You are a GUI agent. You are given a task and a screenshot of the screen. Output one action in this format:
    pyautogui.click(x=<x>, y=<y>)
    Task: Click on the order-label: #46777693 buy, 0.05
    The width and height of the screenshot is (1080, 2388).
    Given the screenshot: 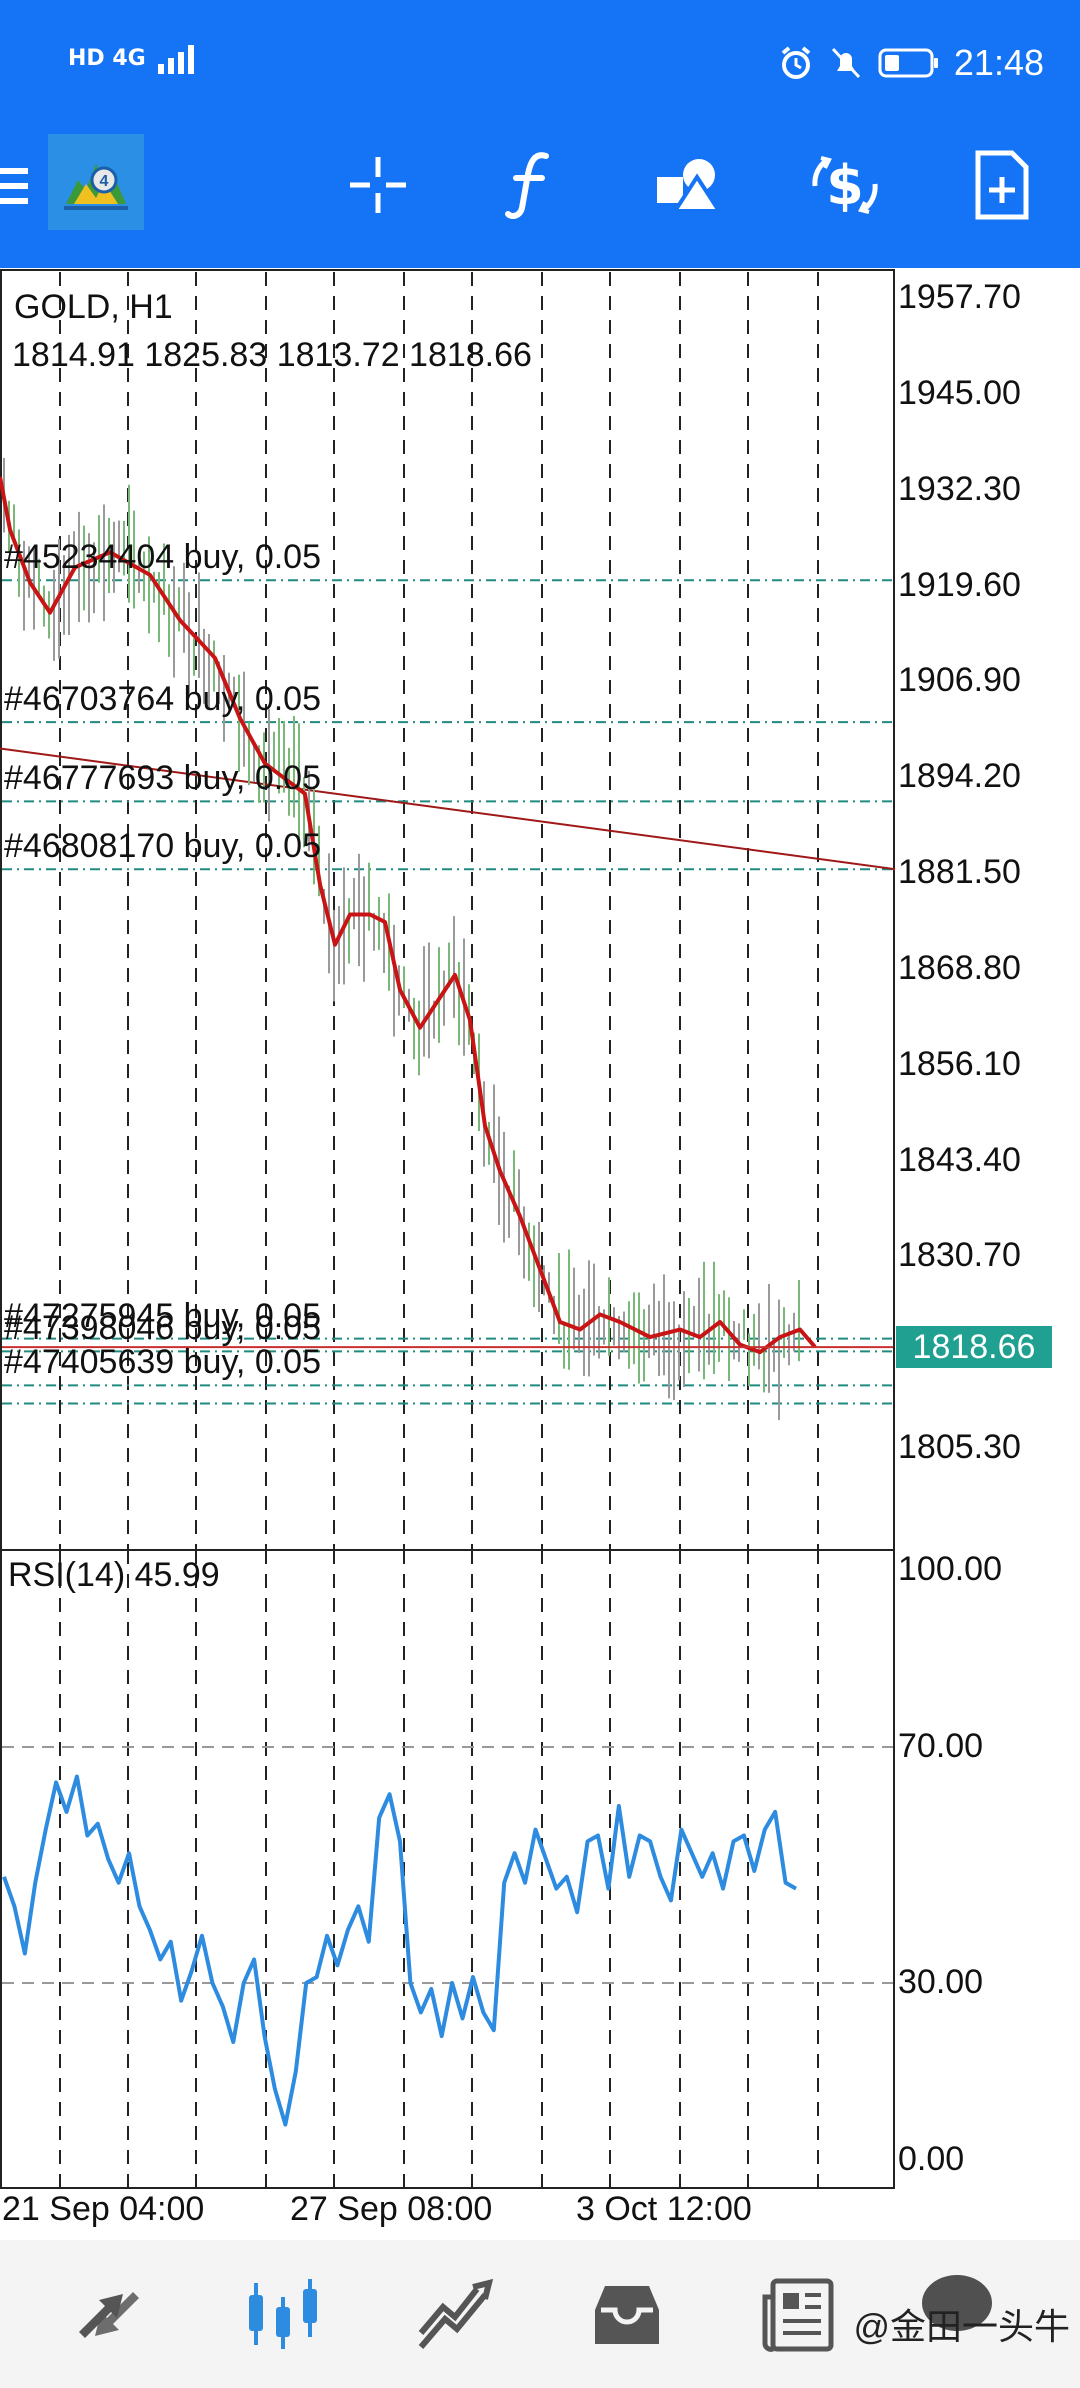 What is the action you would take?
    pyautogui.click(x=162, y=778)
    